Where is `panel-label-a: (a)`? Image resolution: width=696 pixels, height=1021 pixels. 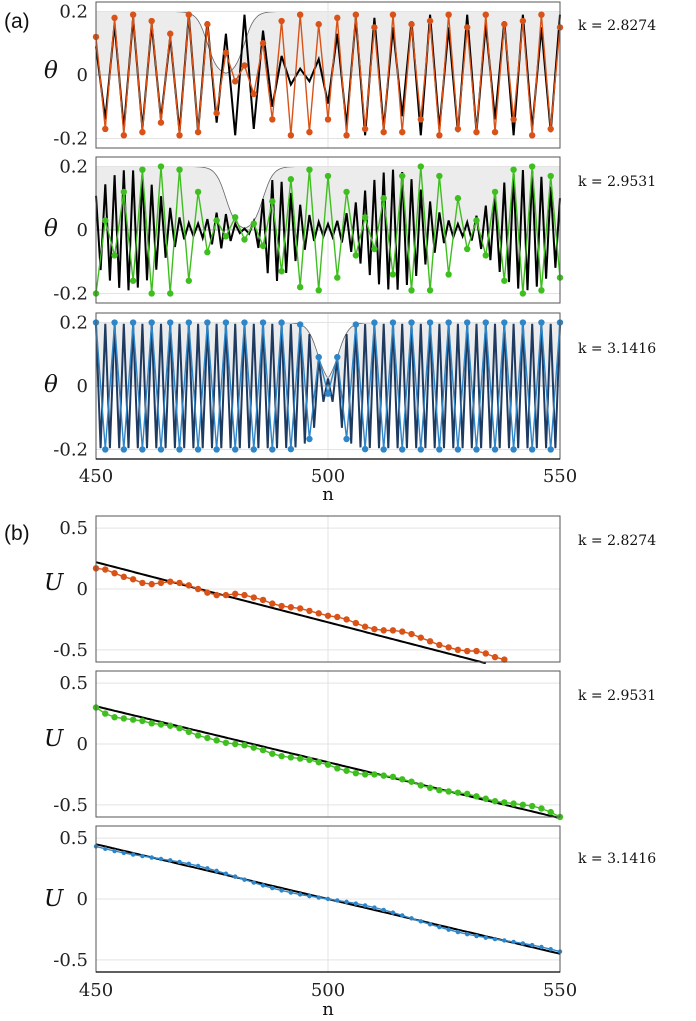
panel-label-a: (a) is located at coordinates (17, 21).